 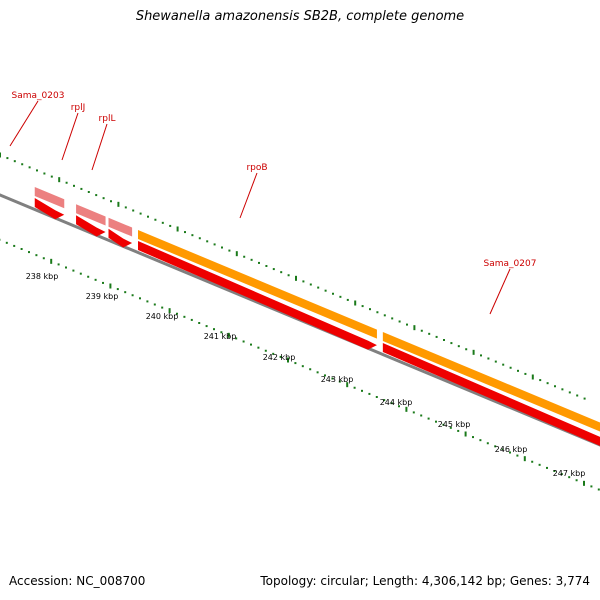 I want to click on gene-label-sama_0203: Sama_0203, so click(x=38, y=96).